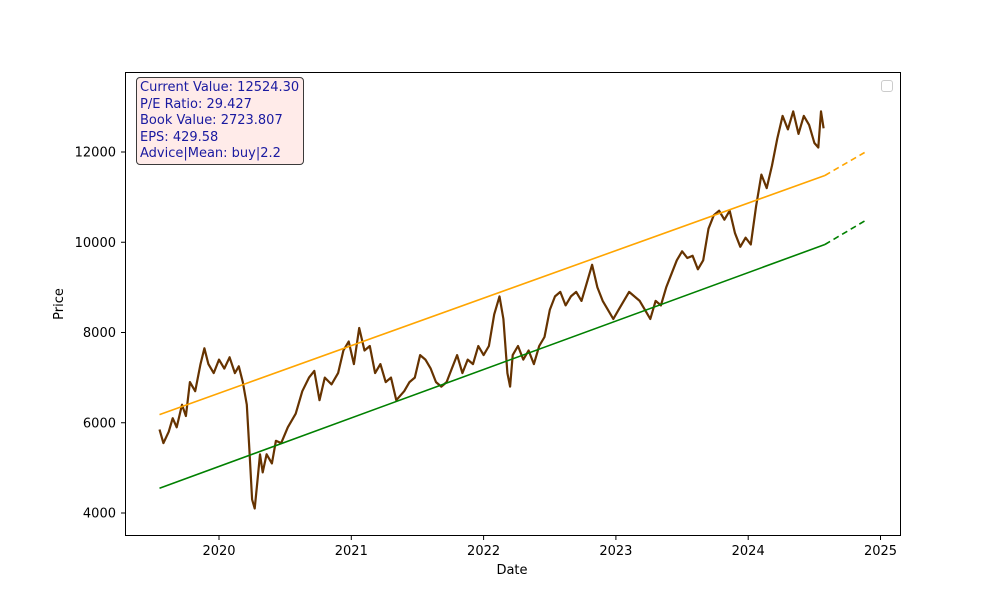 The height and width of the screenshot is (600, 1000). Describe the element at coordinates (748, 551) in the screenshot. I see `x-tick-label: 2024` at that location.